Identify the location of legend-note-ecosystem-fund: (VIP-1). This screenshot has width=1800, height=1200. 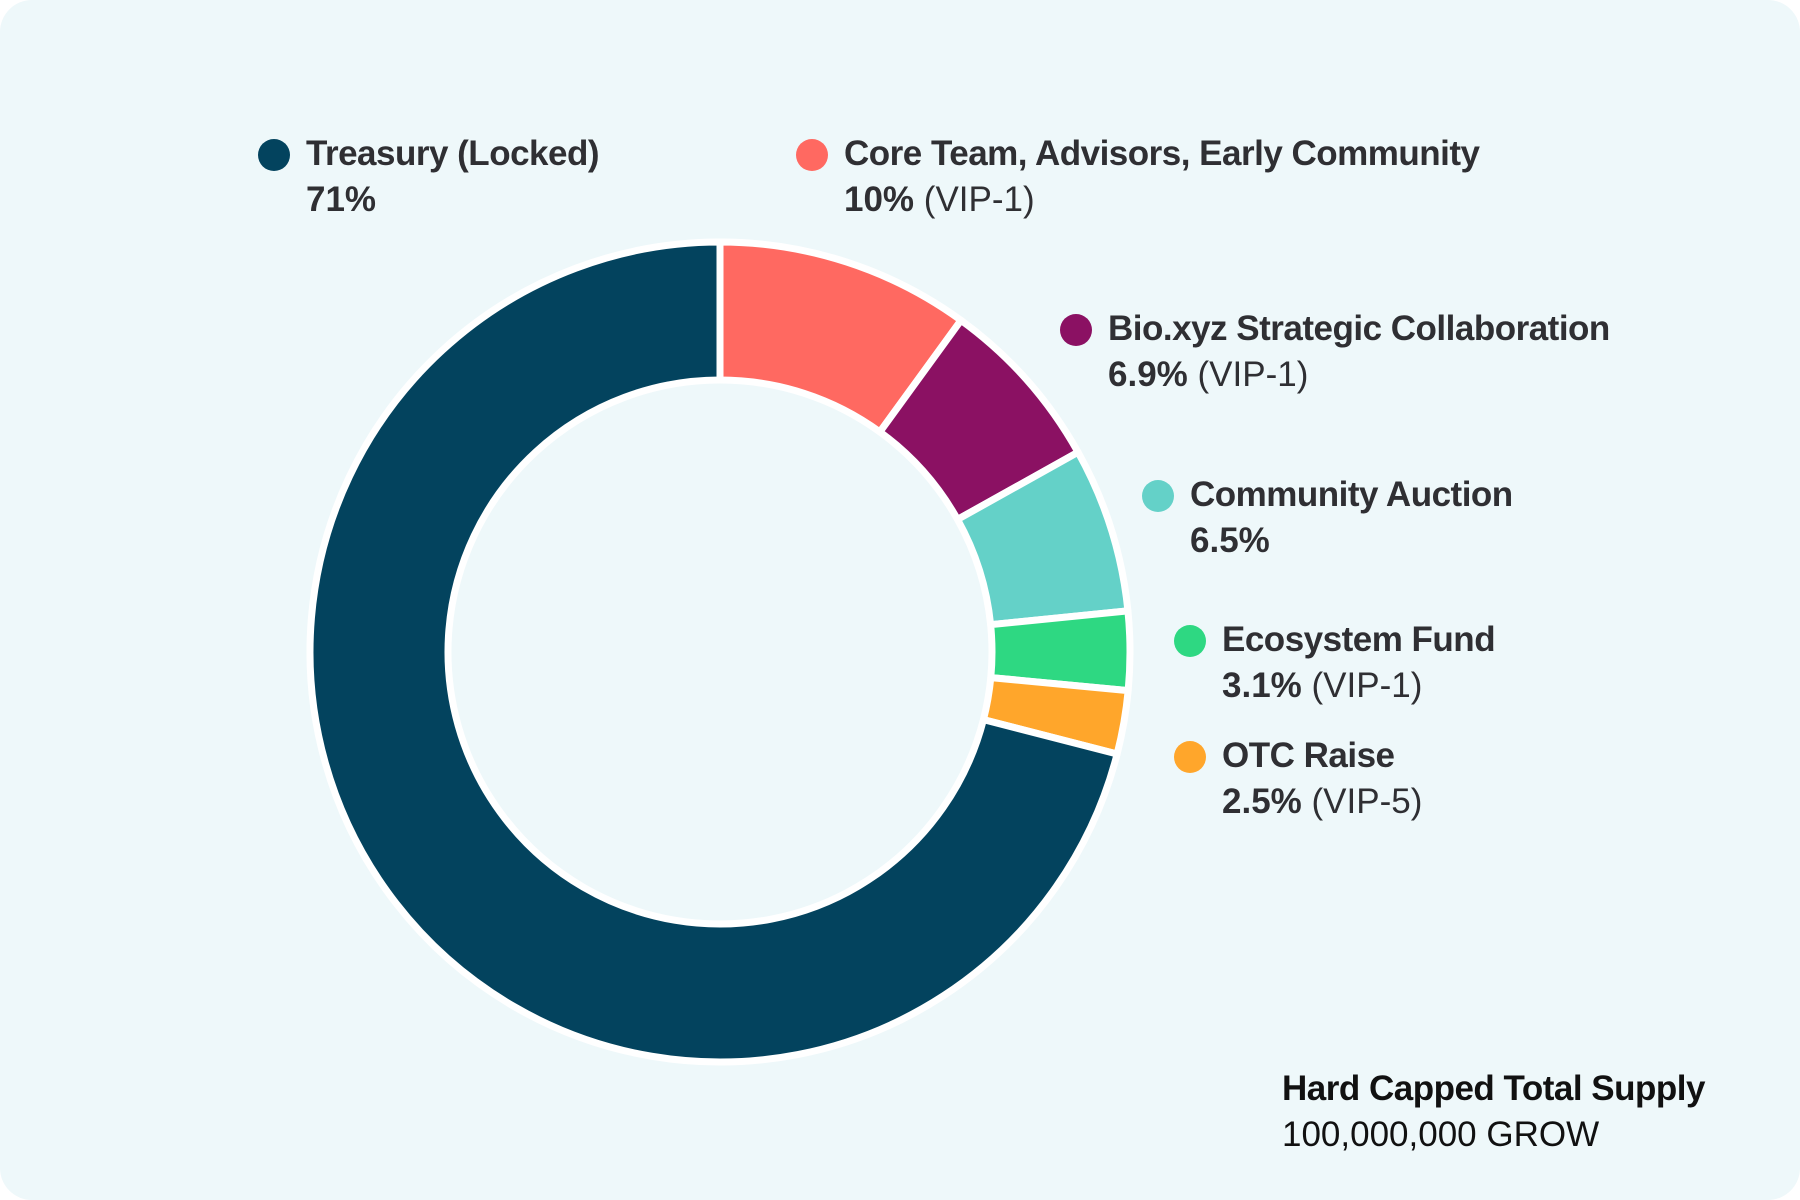
(1367, 685).